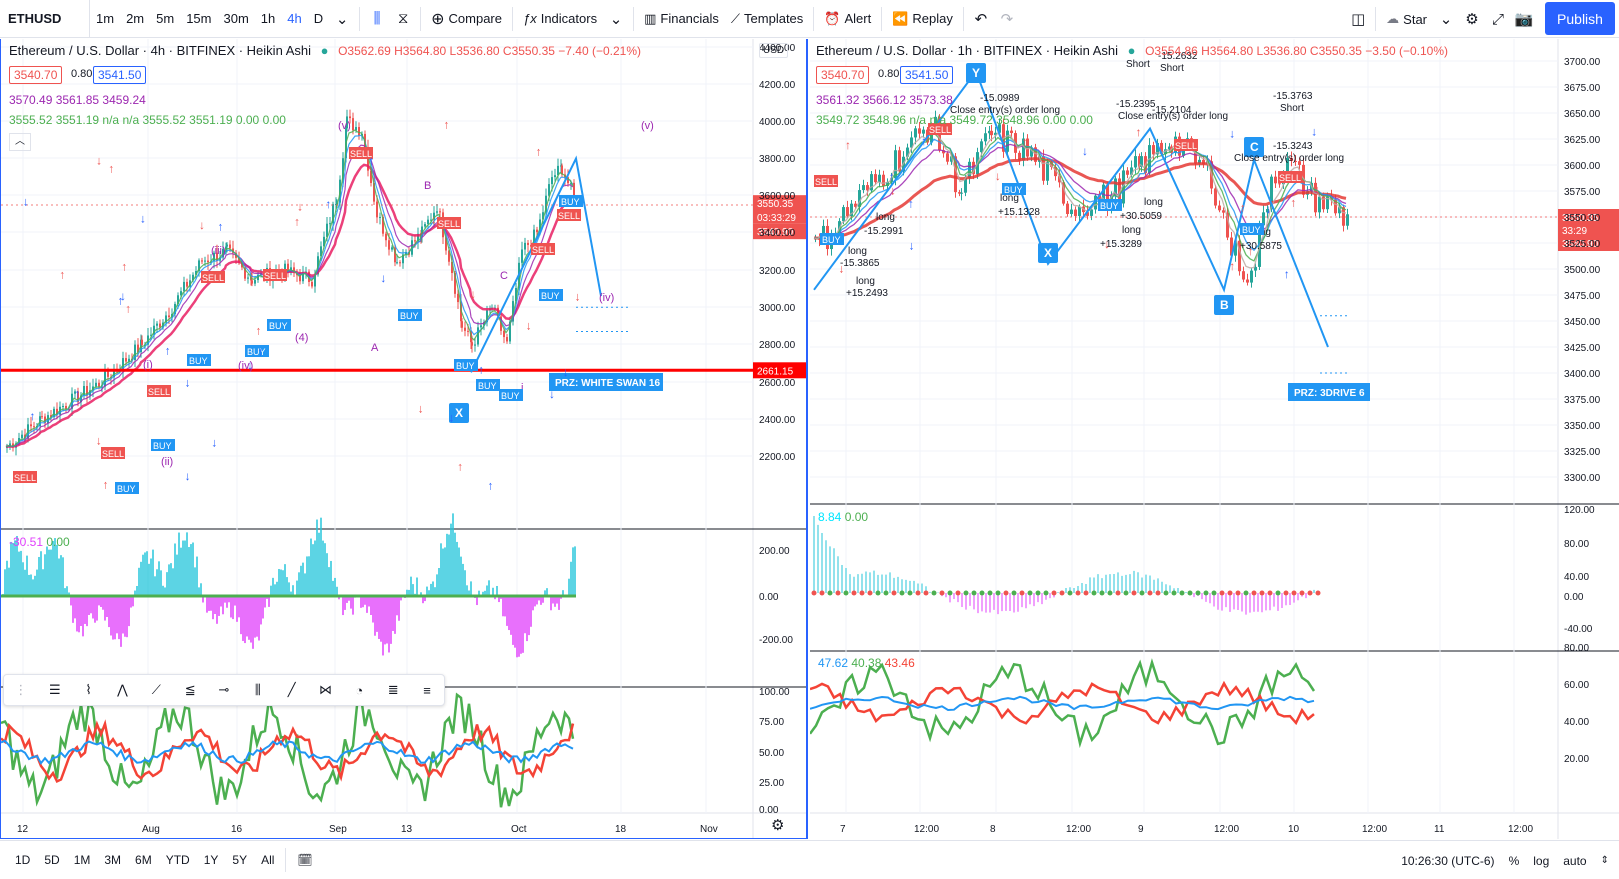 Image resolution: width=1619 pixels, height=879 pixels. What do you see at coordinates (927, 75) in the screenshot?
I see `right-ask-box: 3541.50` at bounding box center [927, 75].